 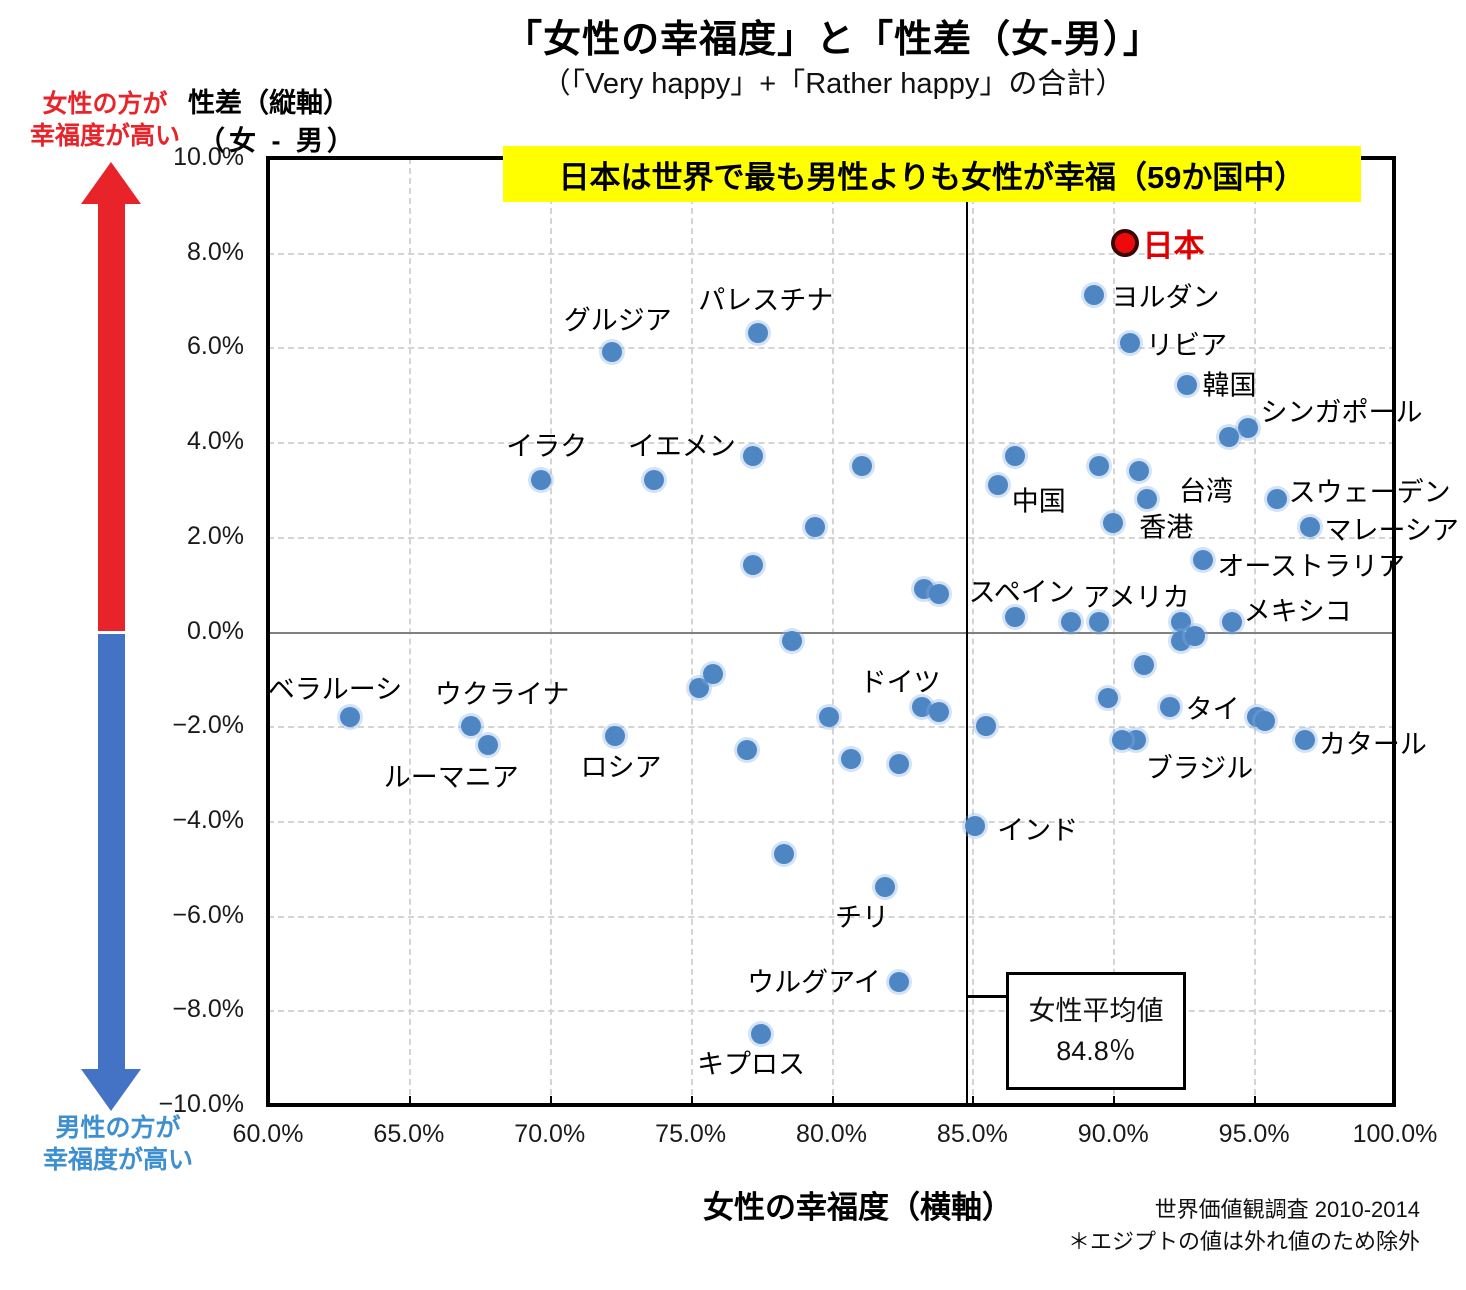 What do you see at coordinates (118, 1128) in the screenshot?
I see `male-higher-line1: 男性の方が` at bounding box center [118, 1128].